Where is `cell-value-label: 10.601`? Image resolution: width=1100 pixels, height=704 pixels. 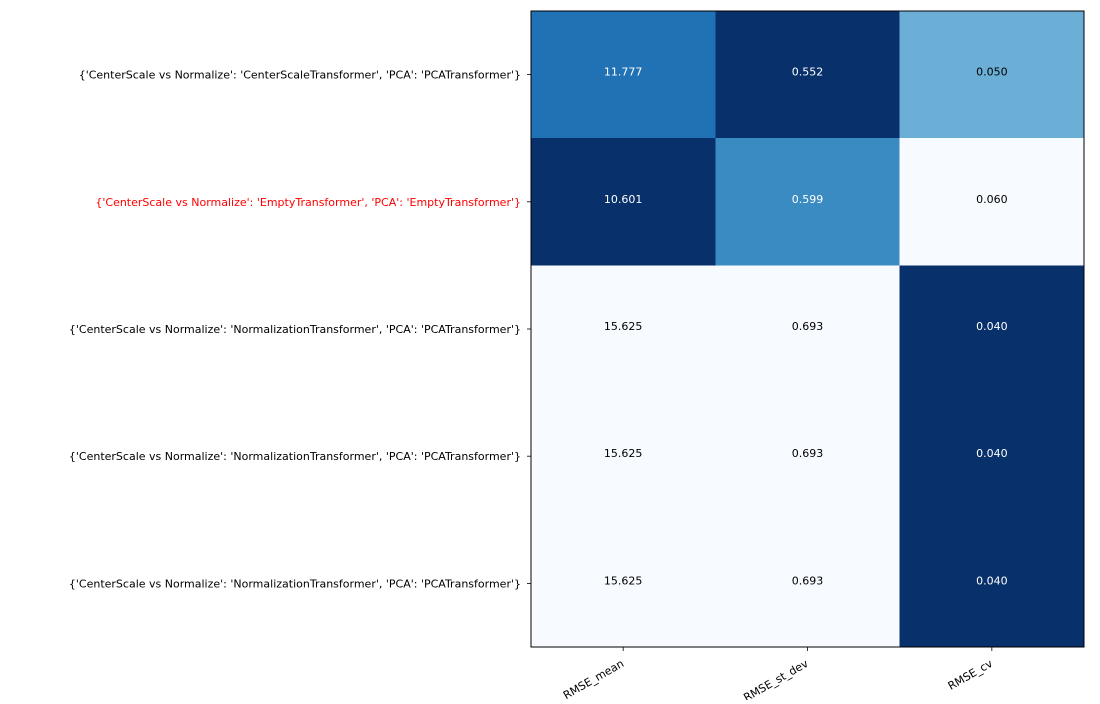
cell-value-label: 10.601 is located at coordinates (623, 199).